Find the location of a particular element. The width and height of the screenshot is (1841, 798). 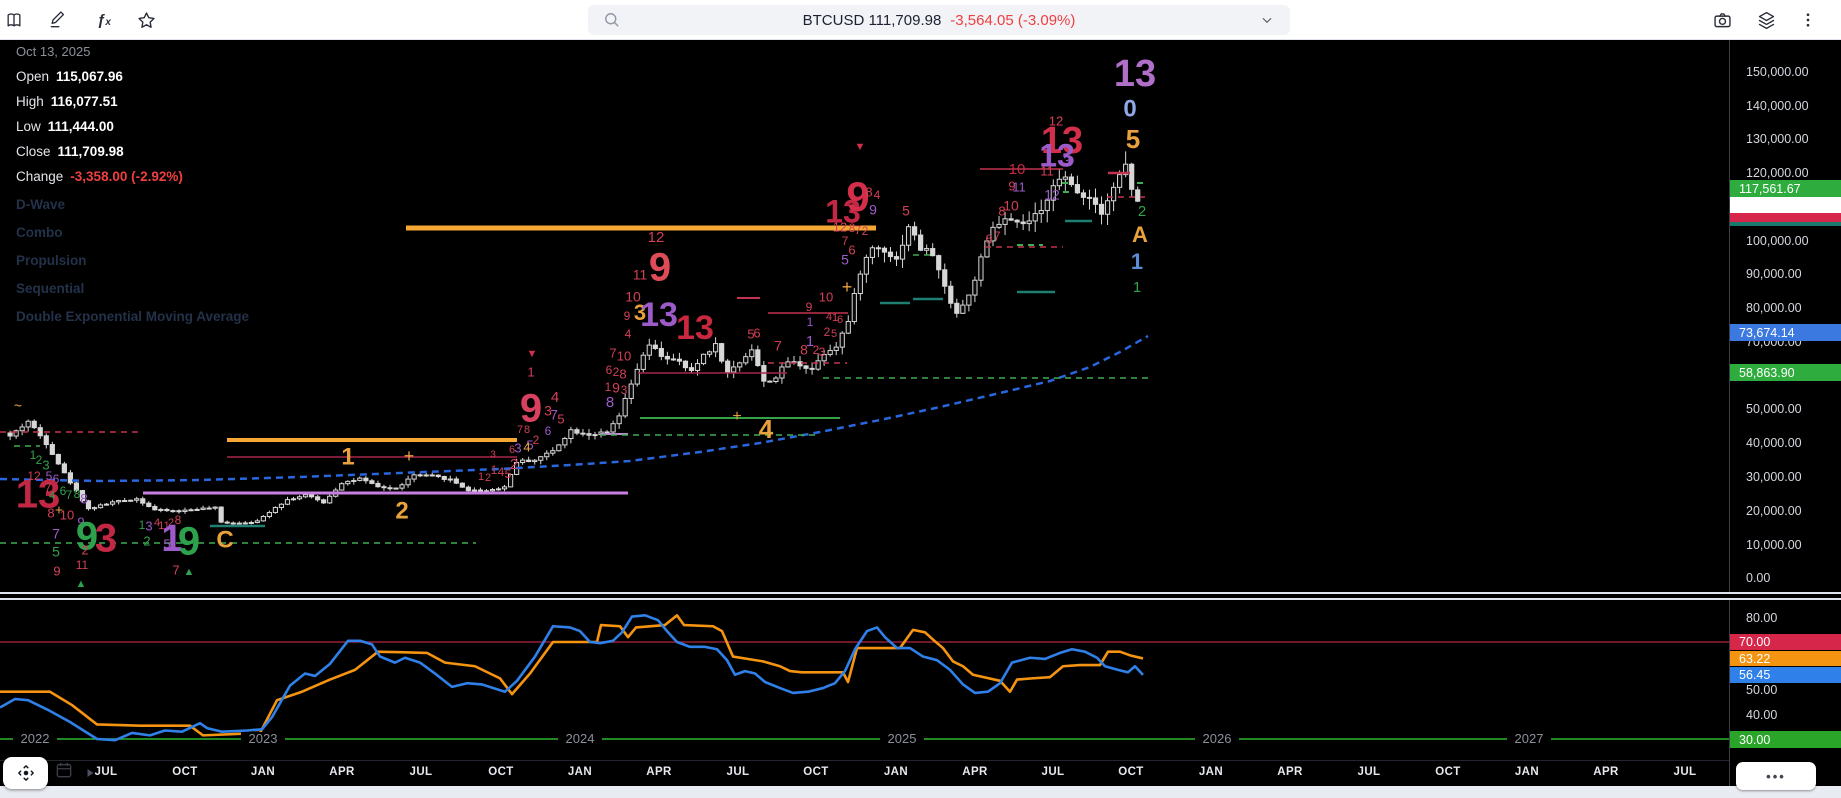

price-tick: 50,000.00 is located at coordinates (1774, 409).